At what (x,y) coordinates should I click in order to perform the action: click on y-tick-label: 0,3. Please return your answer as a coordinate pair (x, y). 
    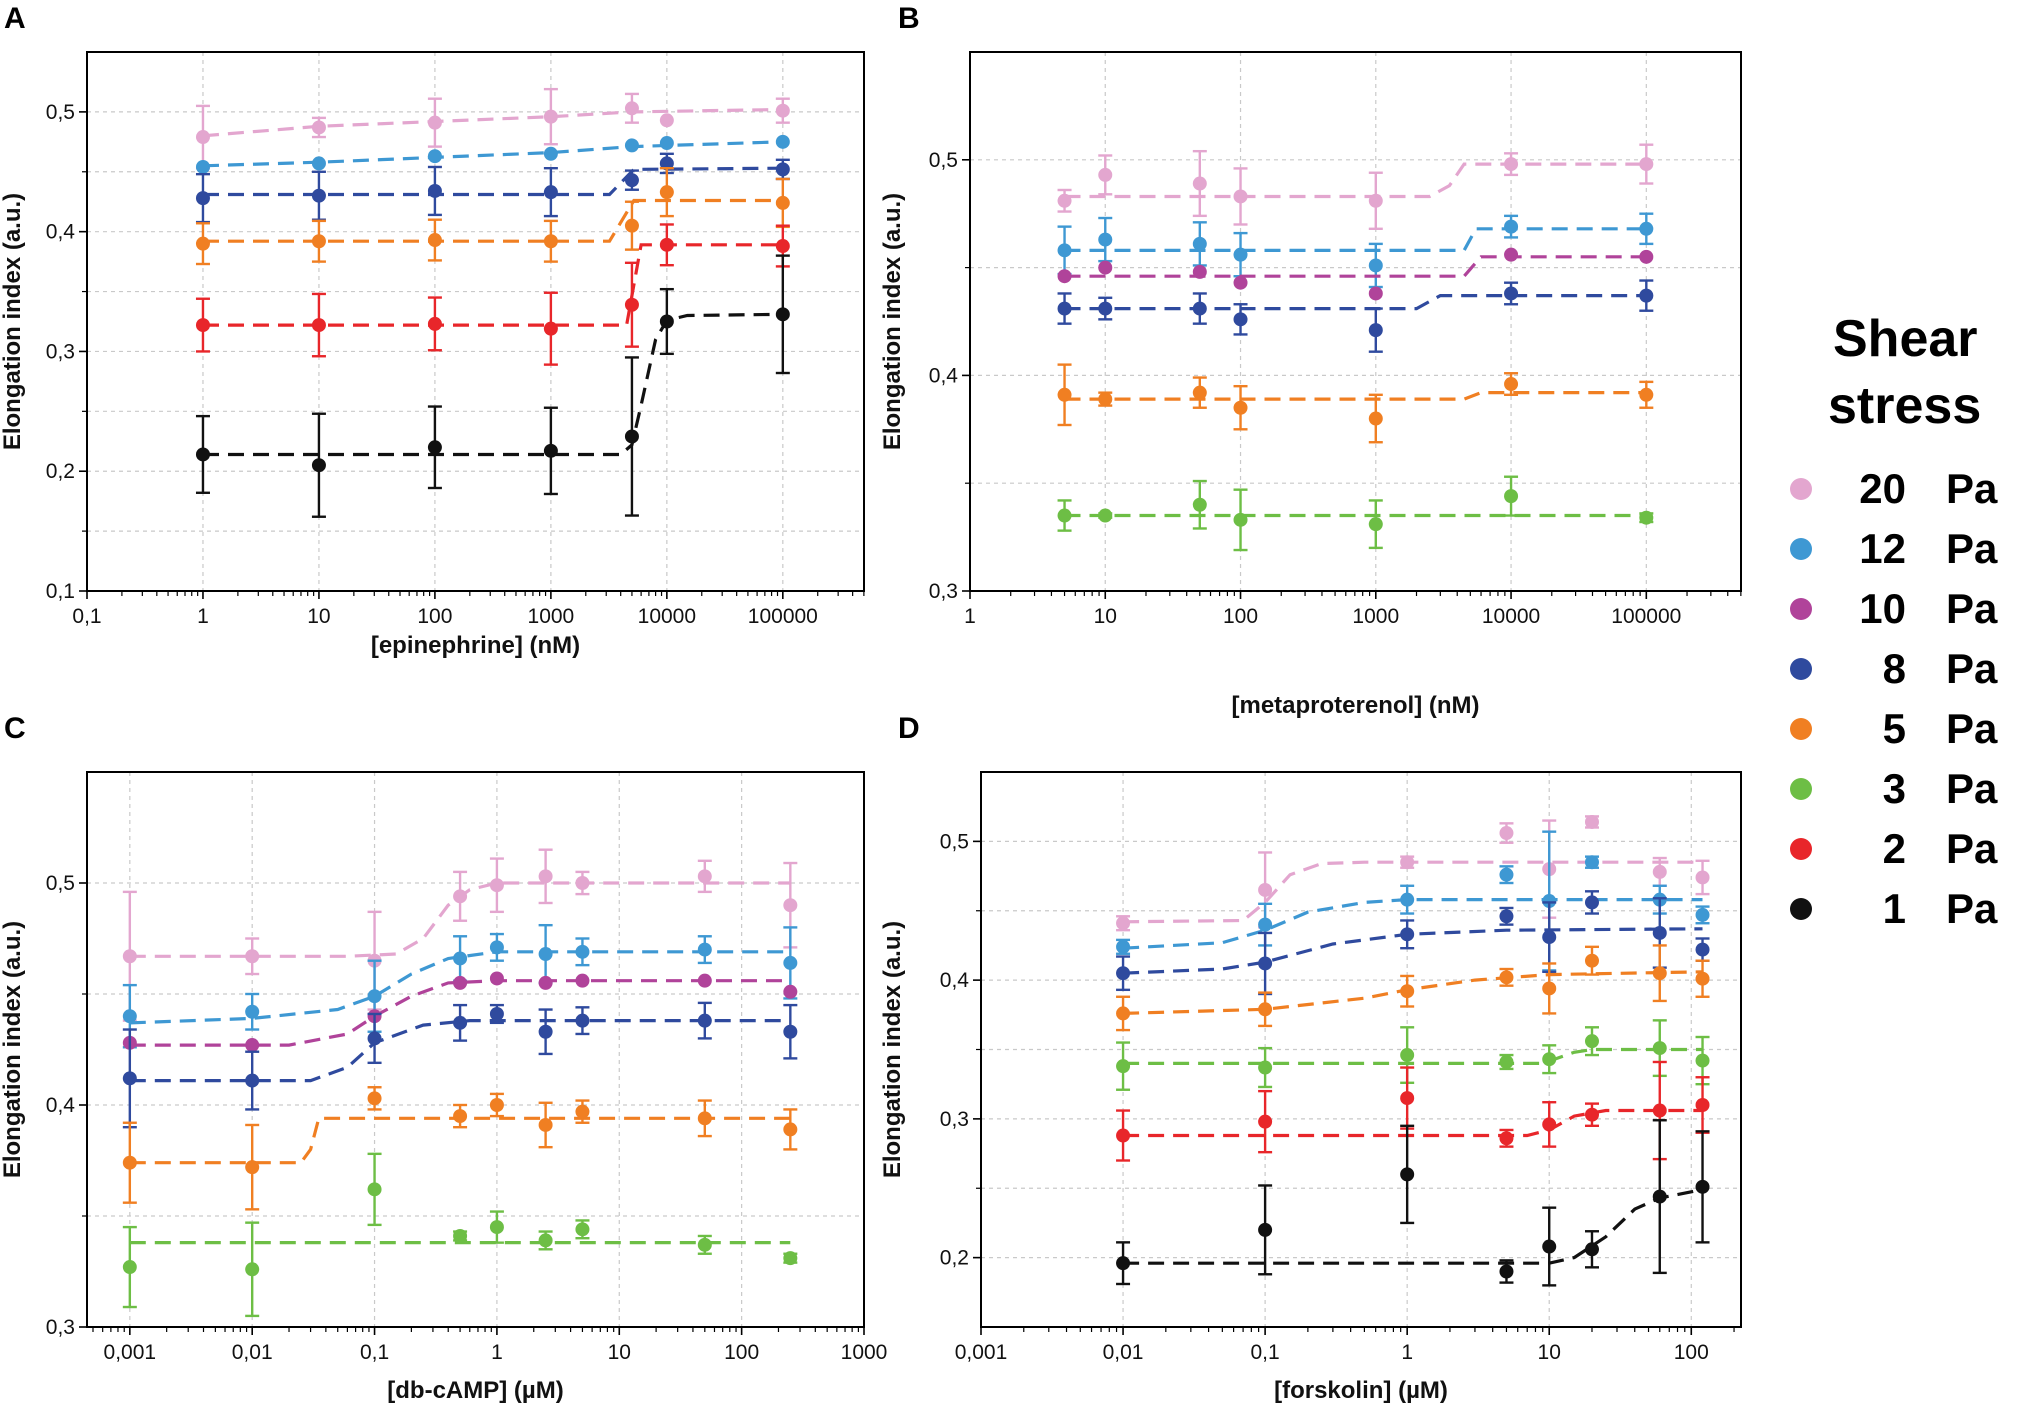
    Looking at the image, I should click on (60, 351).